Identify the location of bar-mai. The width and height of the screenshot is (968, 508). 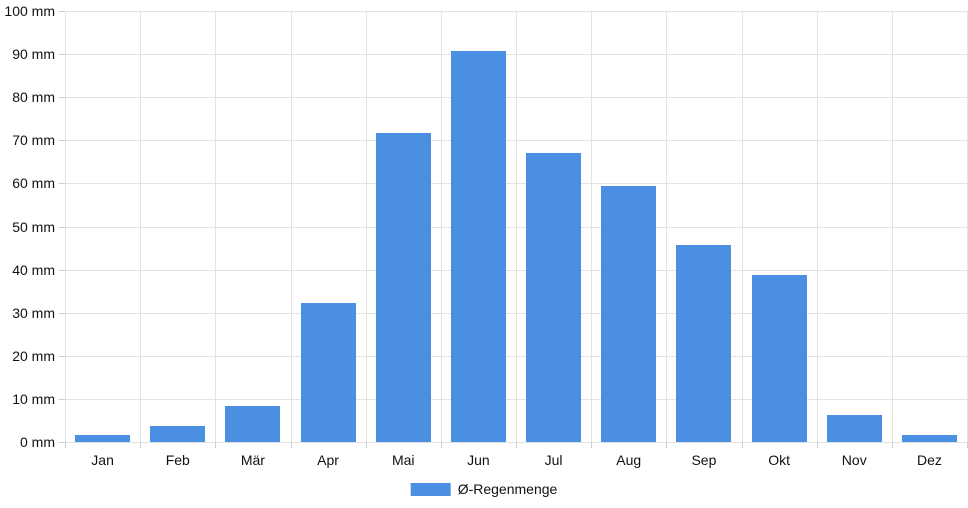
(403, 287).